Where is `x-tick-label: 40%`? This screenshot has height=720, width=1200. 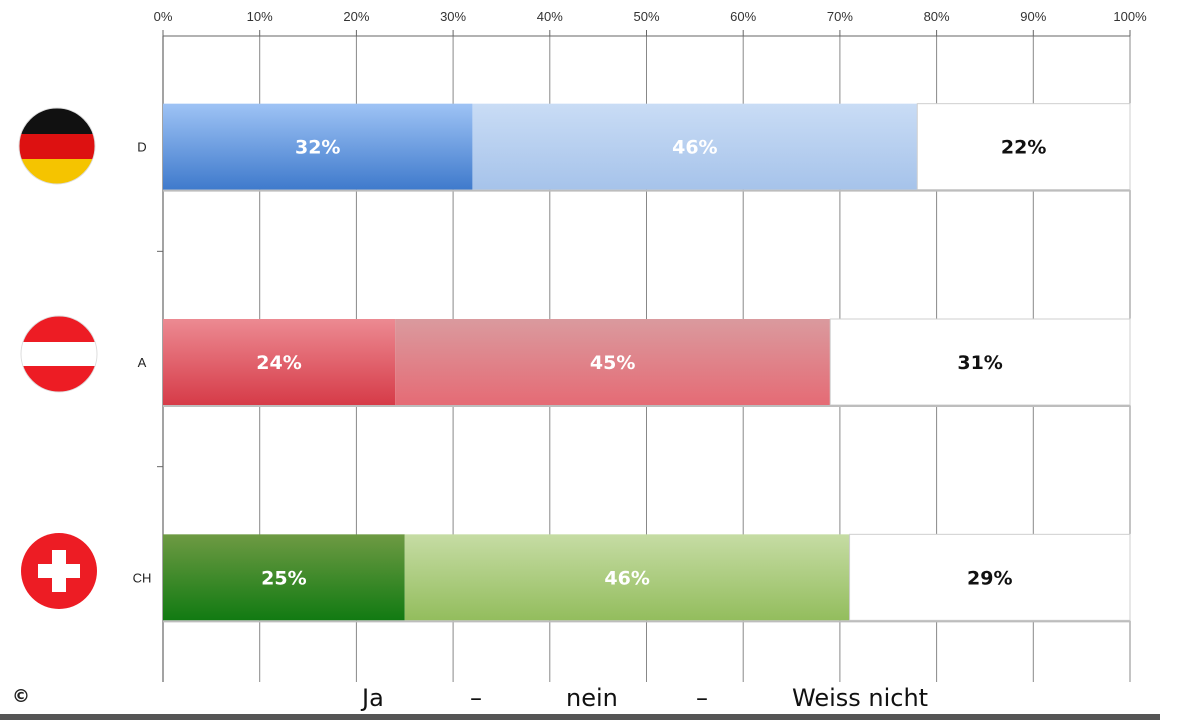
x-tick-label: 40% is located at coordinates (550, 16).